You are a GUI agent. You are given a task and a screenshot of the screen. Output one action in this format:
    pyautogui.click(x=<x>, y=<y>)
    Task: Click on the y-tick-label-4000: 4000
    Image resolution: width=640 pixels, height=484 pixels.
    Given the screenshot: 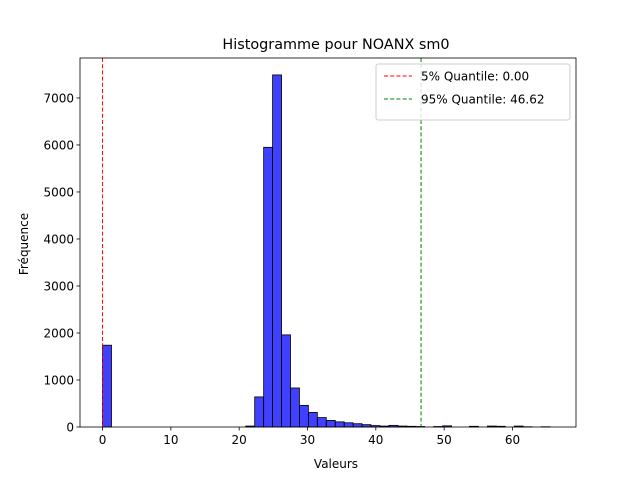 What is the action you would take?
    pyautogui.click(x=58, y=239)
    